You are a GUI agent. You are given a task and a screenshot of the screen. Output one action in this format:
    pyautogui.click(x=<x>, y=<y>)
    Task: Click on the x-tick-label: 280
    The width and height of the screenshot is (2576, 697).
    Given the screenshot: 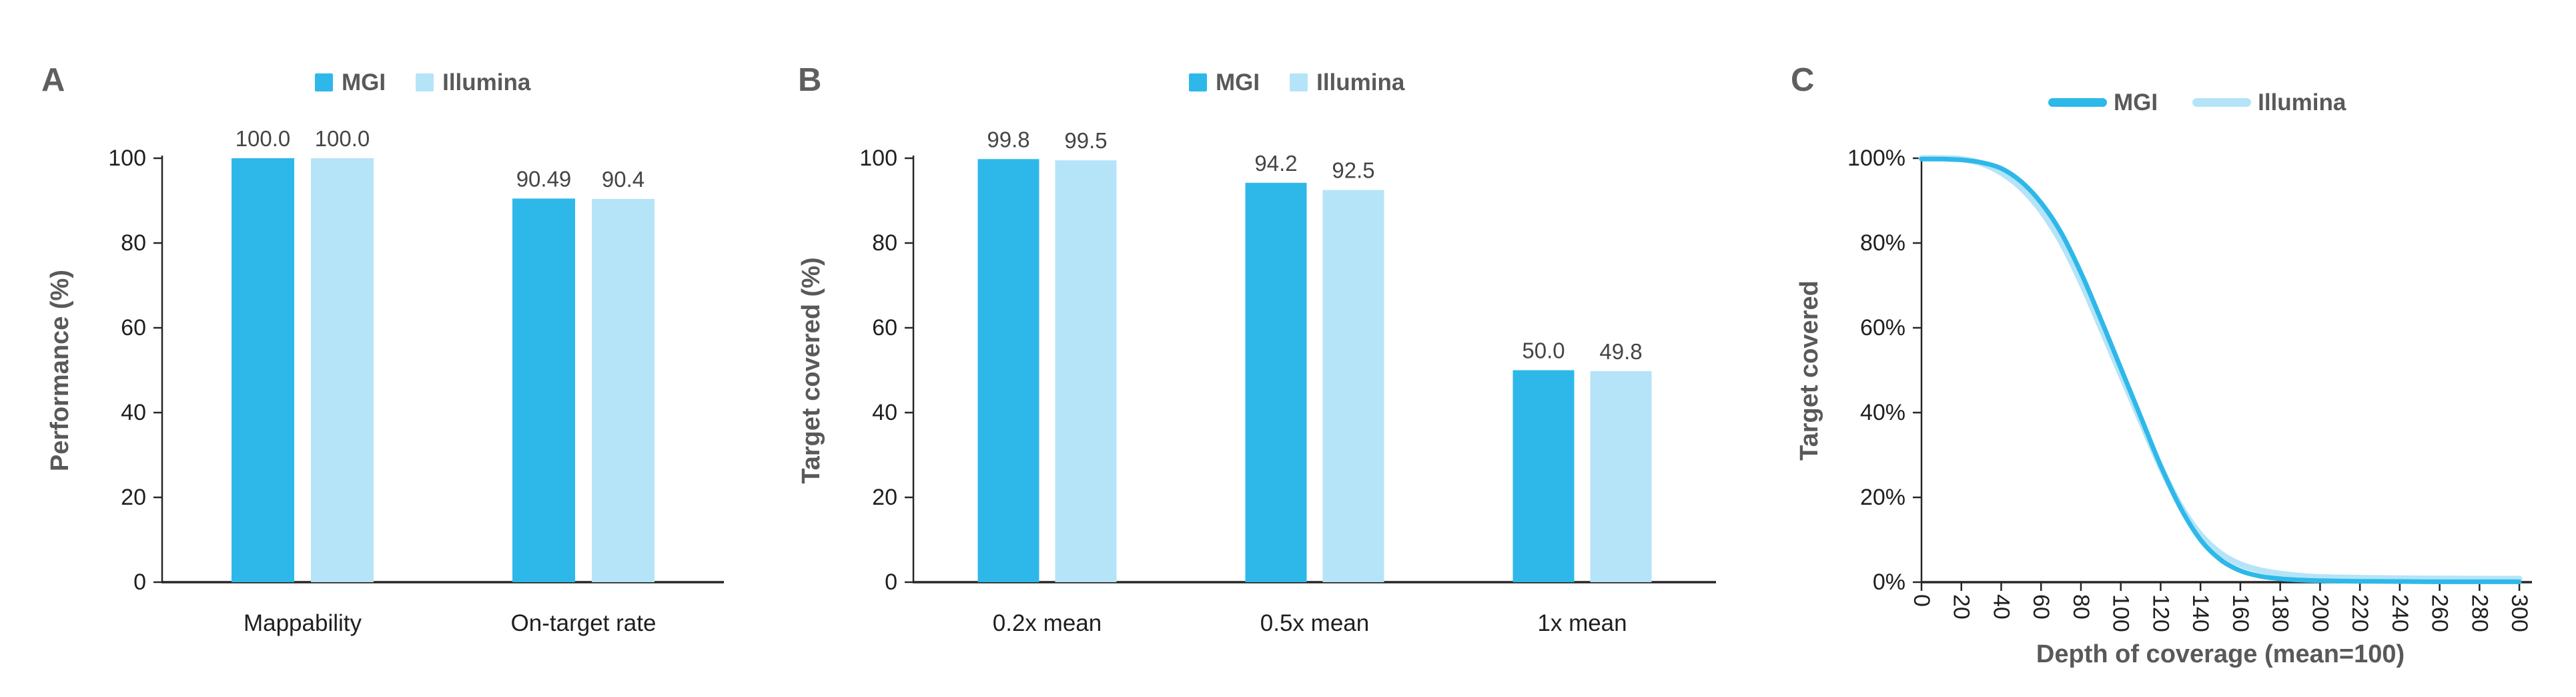 What is the action you would take?
    pyautogui.click(x=2479, y=613)
    